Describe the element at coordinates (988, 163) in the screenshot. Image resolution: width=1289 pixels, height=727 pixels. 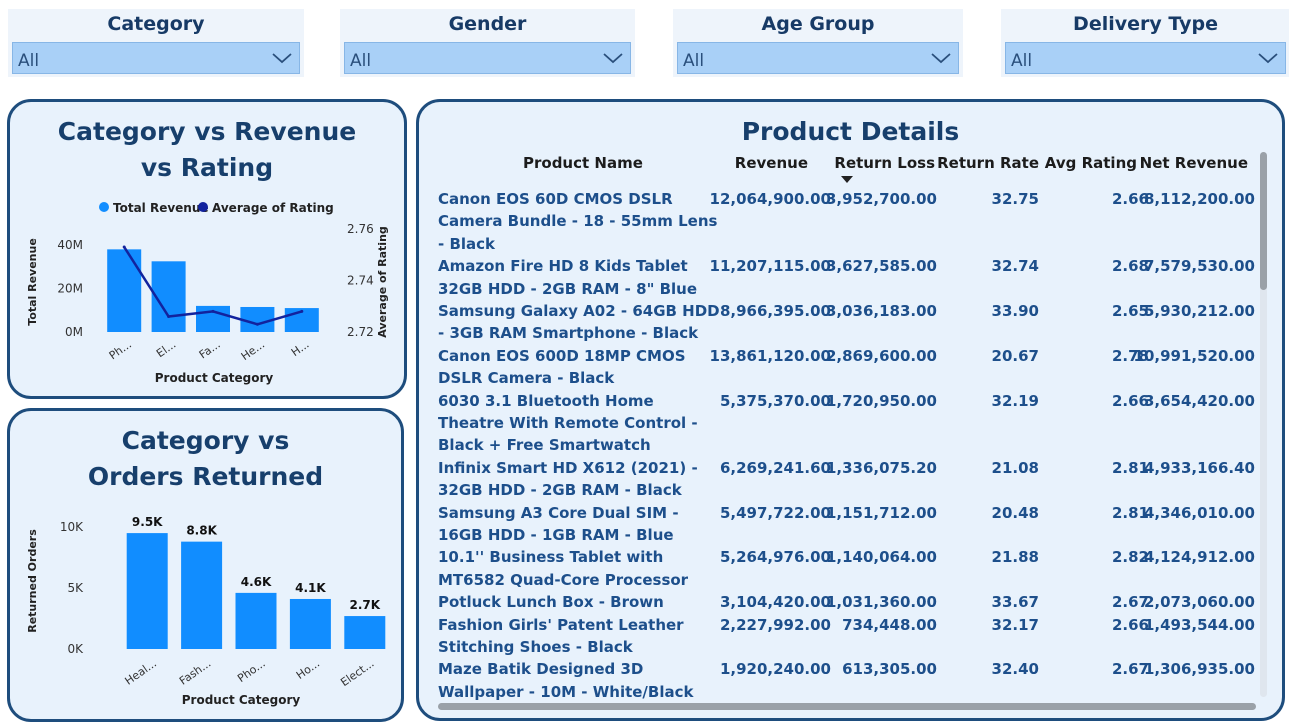
I see `column-header-return-rate: Return Rate` at that location.